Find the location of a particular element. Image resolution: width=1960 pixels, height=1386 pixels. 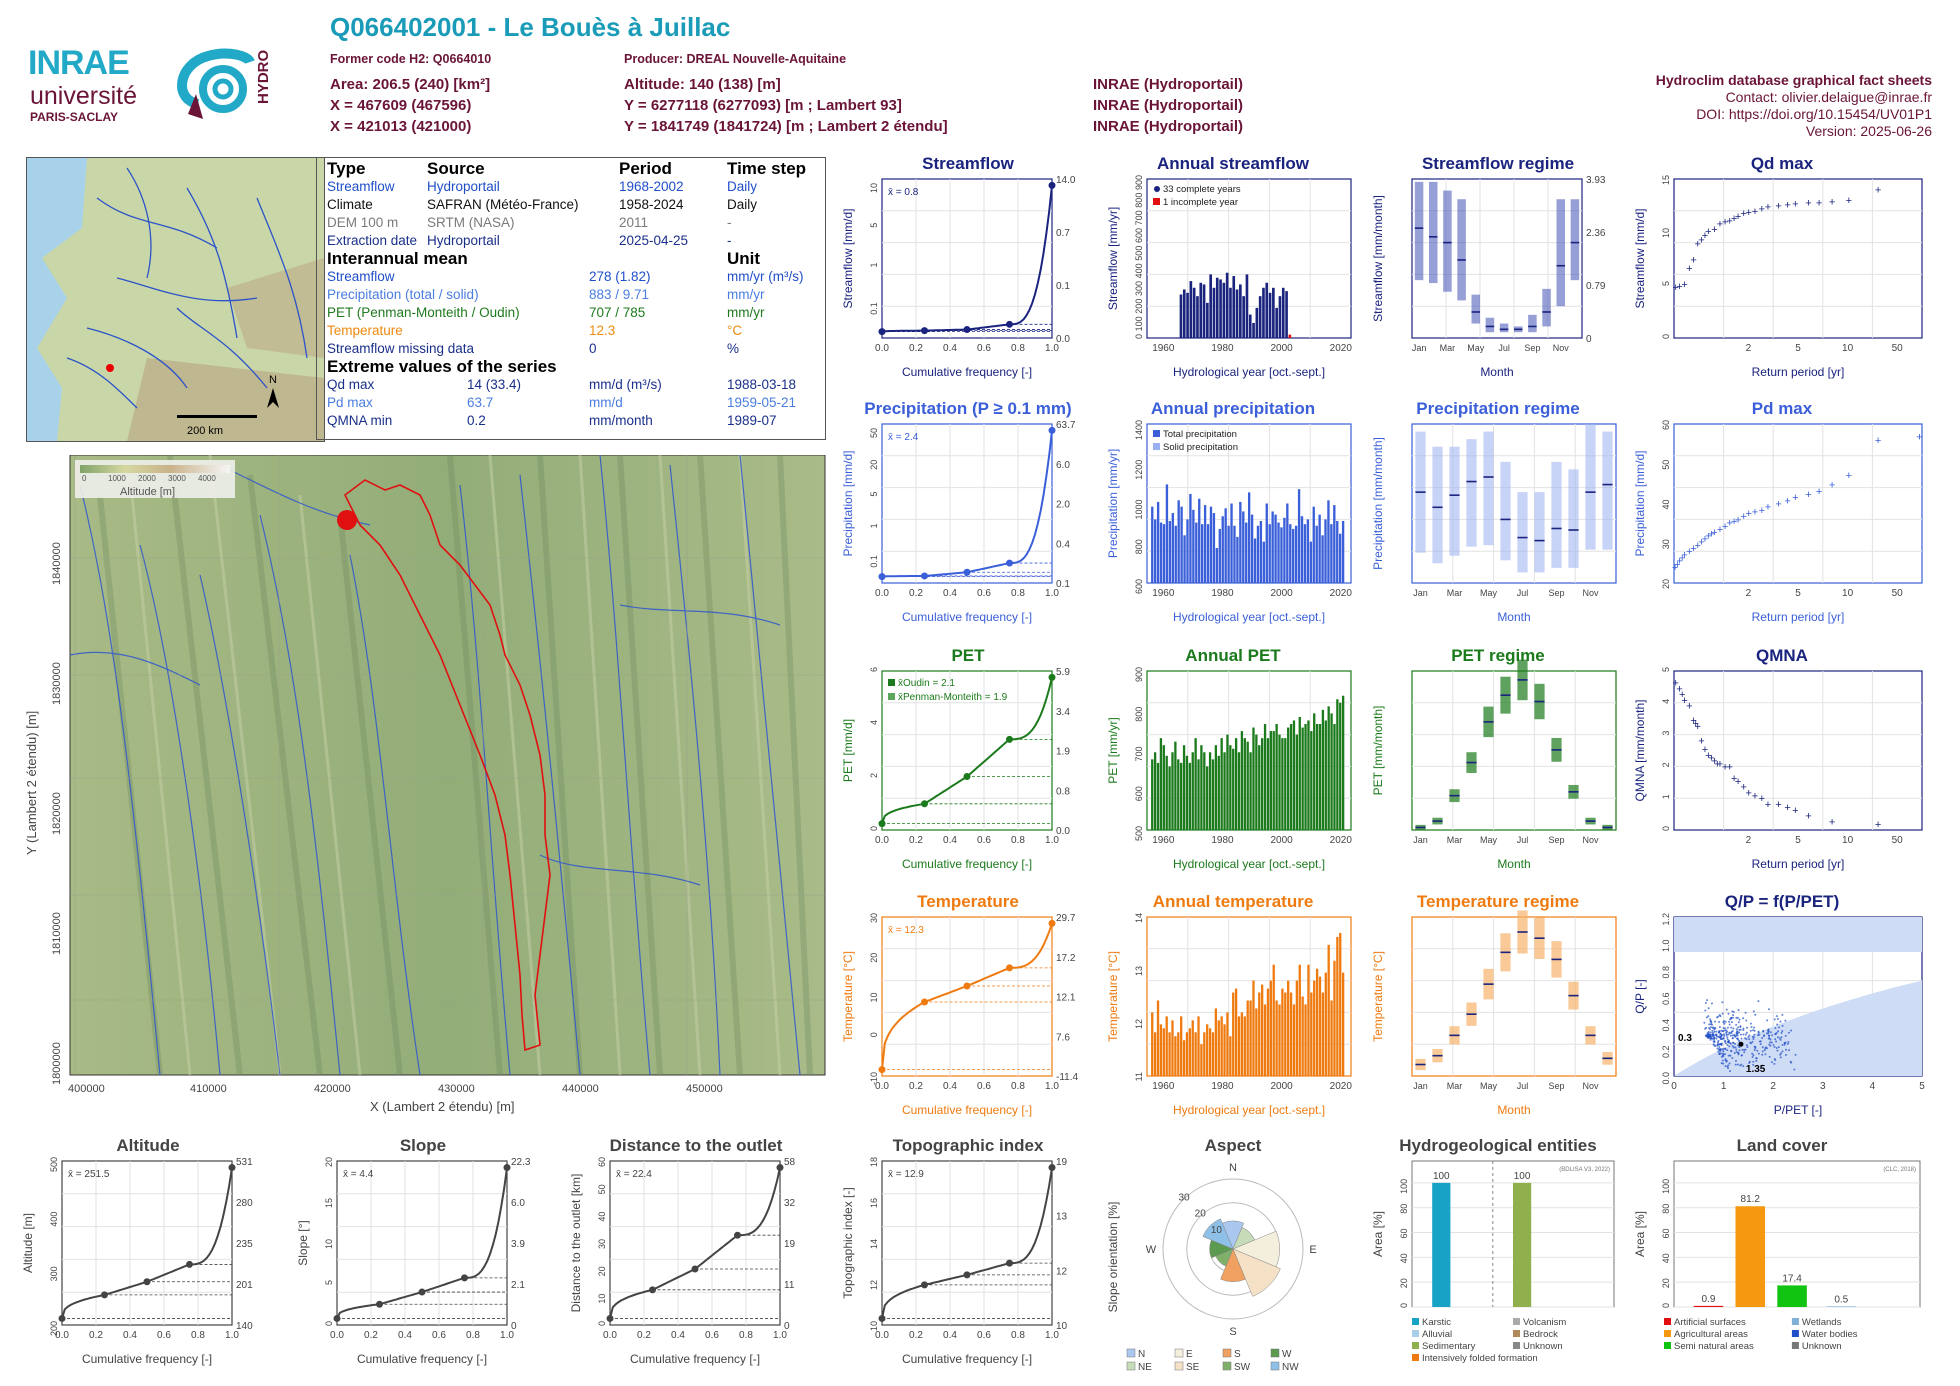

right-tick-label: -11.4 is located at coordinates (1067, 1077).